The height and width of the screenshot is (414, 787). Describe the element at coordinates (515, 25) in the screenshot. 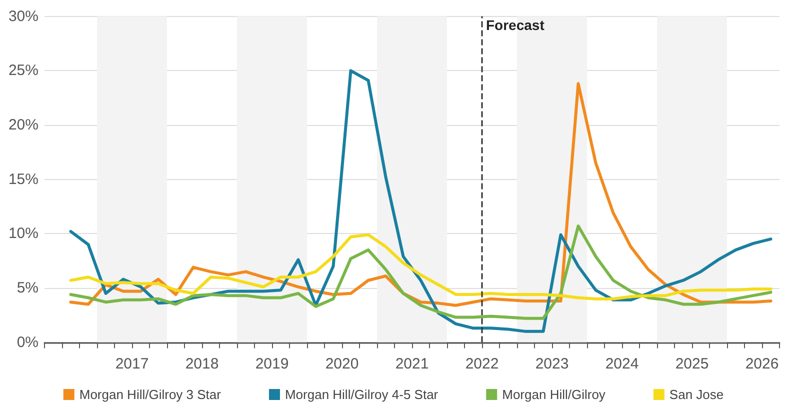

I see `ref-line-label: Forecast` at that location.